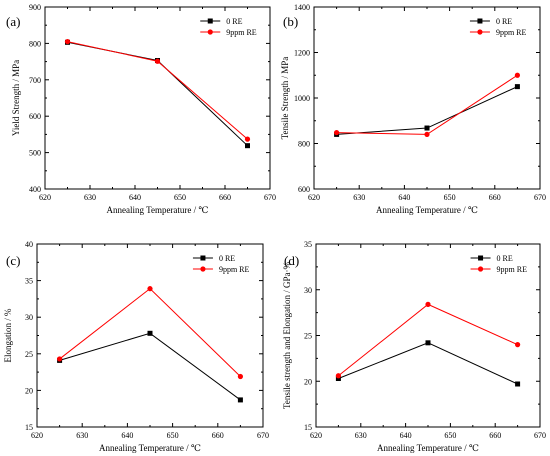  Describe the element at coordinates (16, 98) in the screenshot. I see `y-axis-title: Yield Strength / MPa` at that location.